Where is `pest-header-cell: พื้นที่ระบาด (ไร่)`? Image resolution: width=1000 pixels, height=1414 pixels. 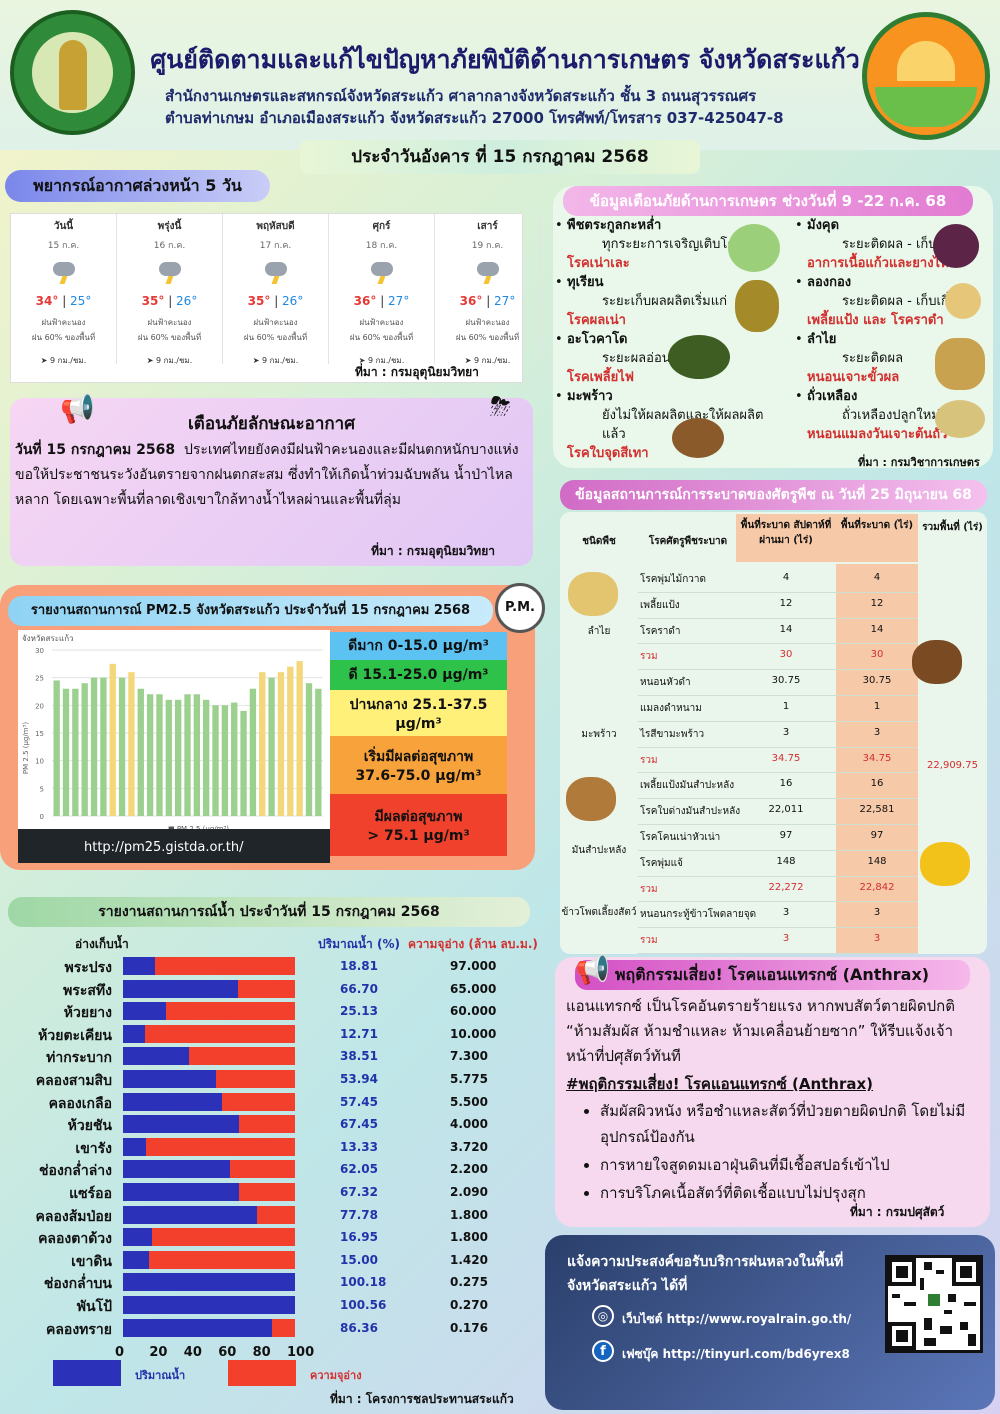
pest-header-cell: พื้นที่ระบาด (ไร่) is located at coordinates (877, 538).